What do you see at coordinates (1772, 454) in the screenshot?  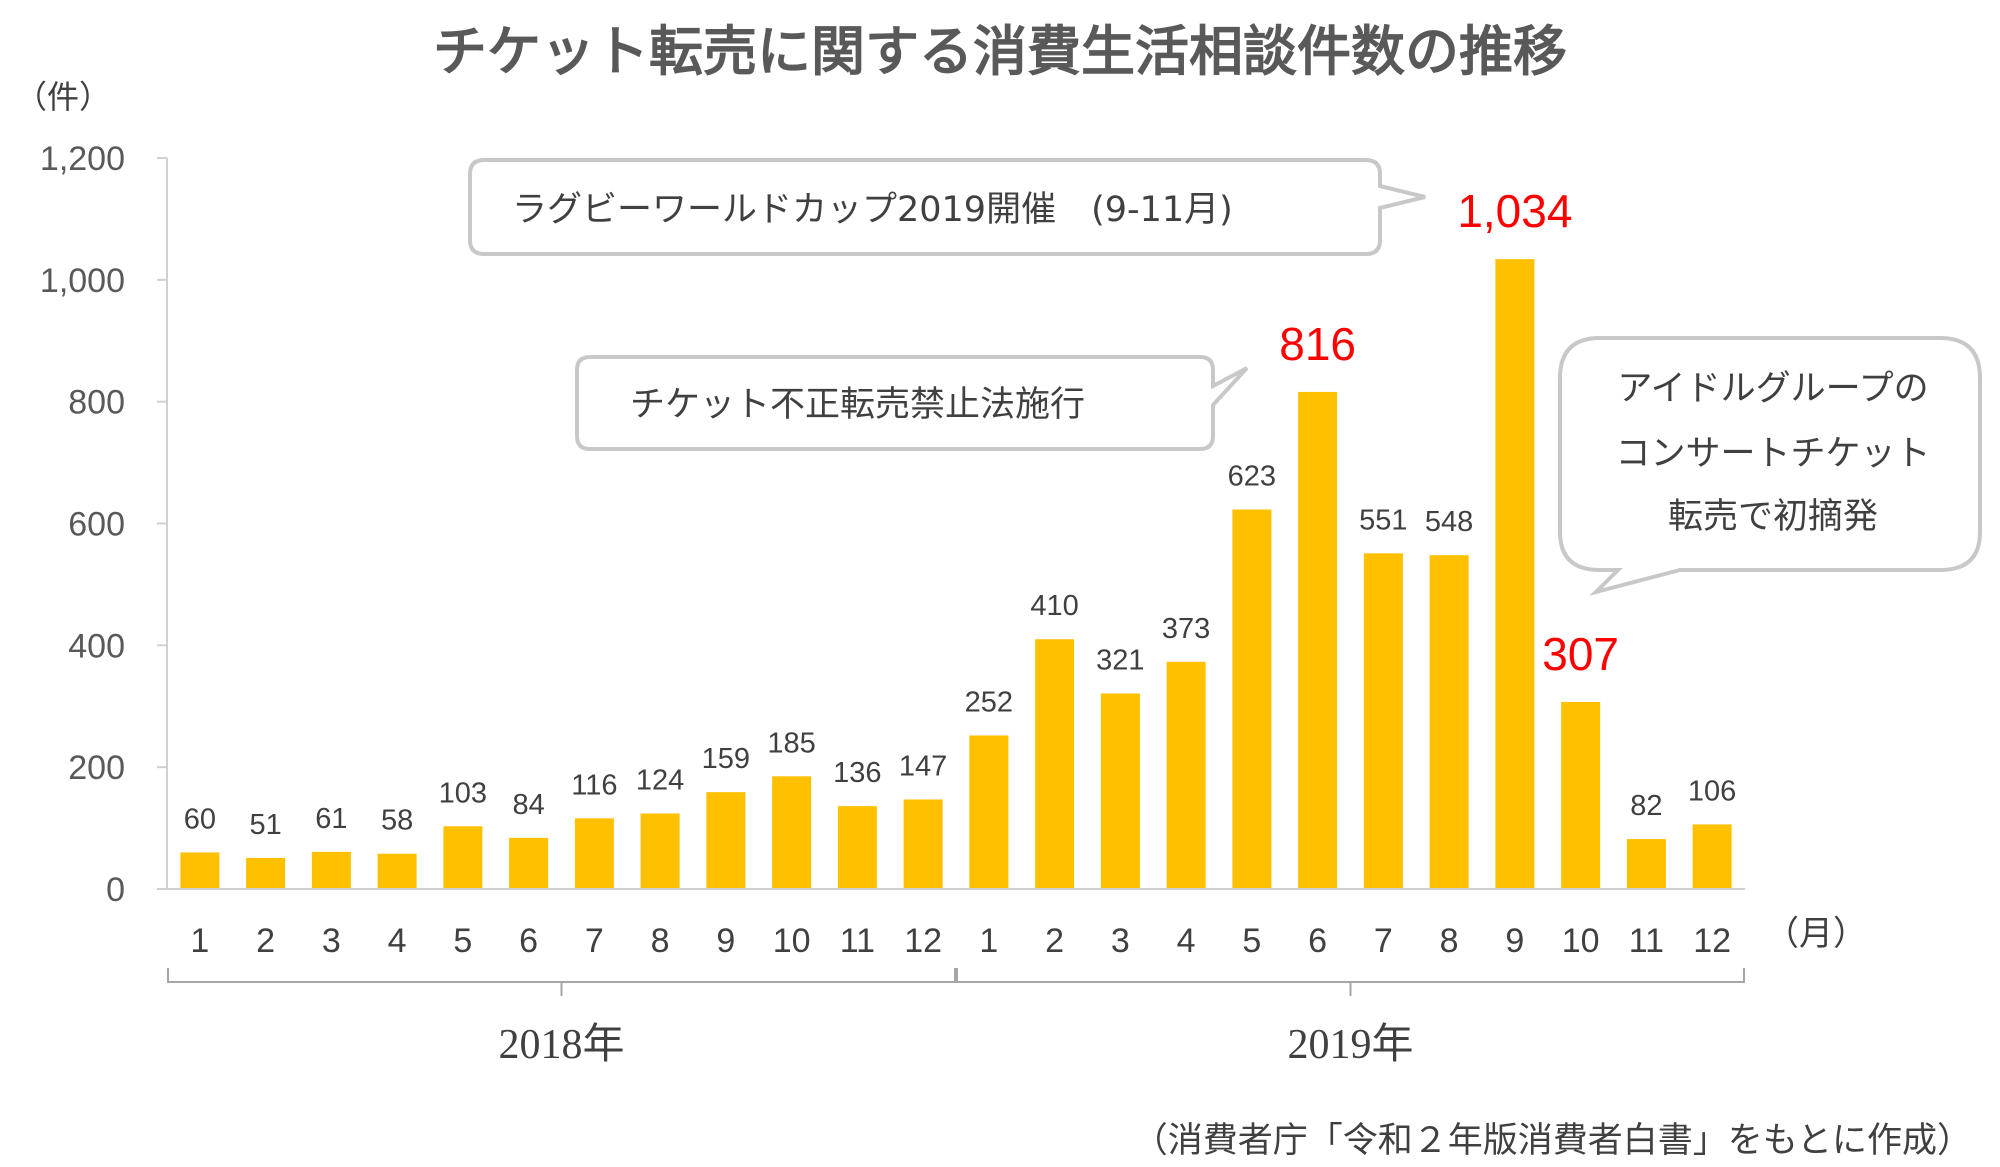 I see `callout-idol-line2: コンサートチケット` at bounding box center [1772, 454].